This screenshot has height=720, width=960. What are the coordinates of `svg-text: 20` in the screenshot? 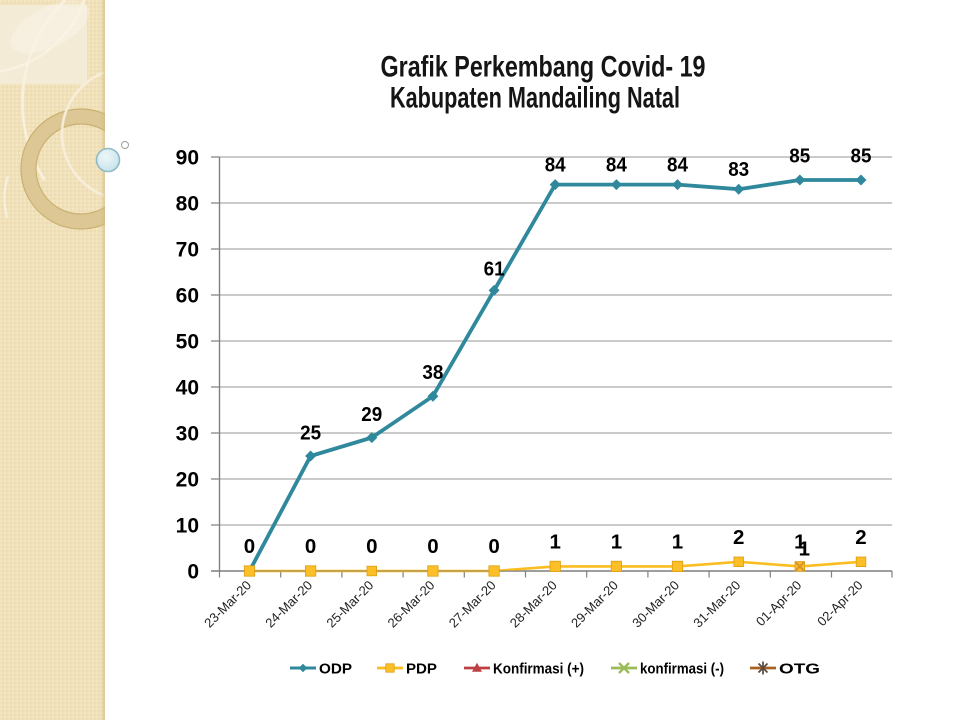 It's located at (187, 480).